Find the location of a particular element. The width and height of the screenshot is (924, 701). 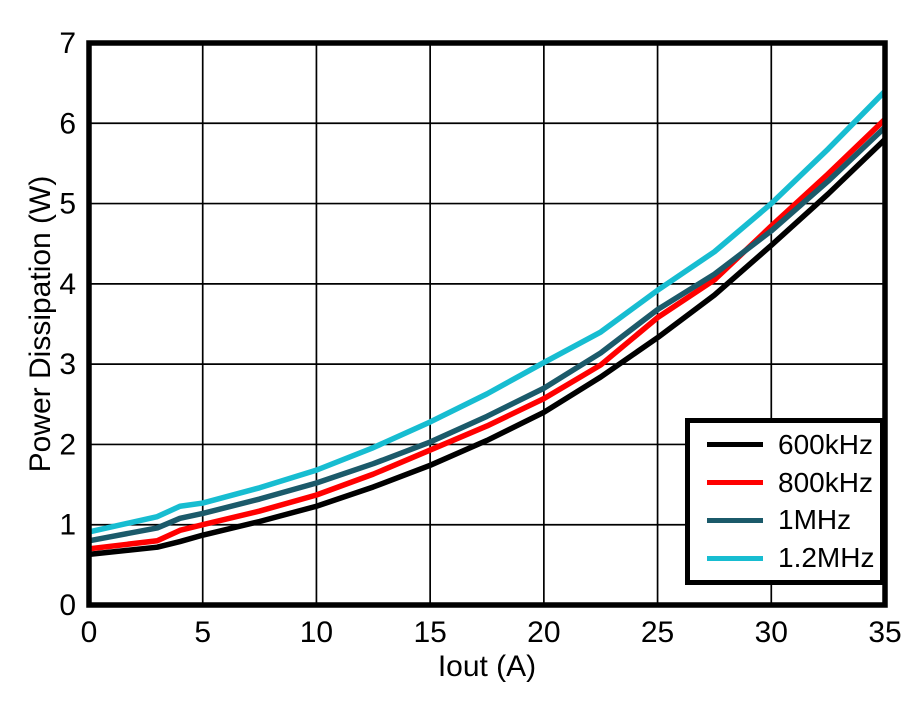

legend-item: 800kHz is located at coordinates (793, 483).